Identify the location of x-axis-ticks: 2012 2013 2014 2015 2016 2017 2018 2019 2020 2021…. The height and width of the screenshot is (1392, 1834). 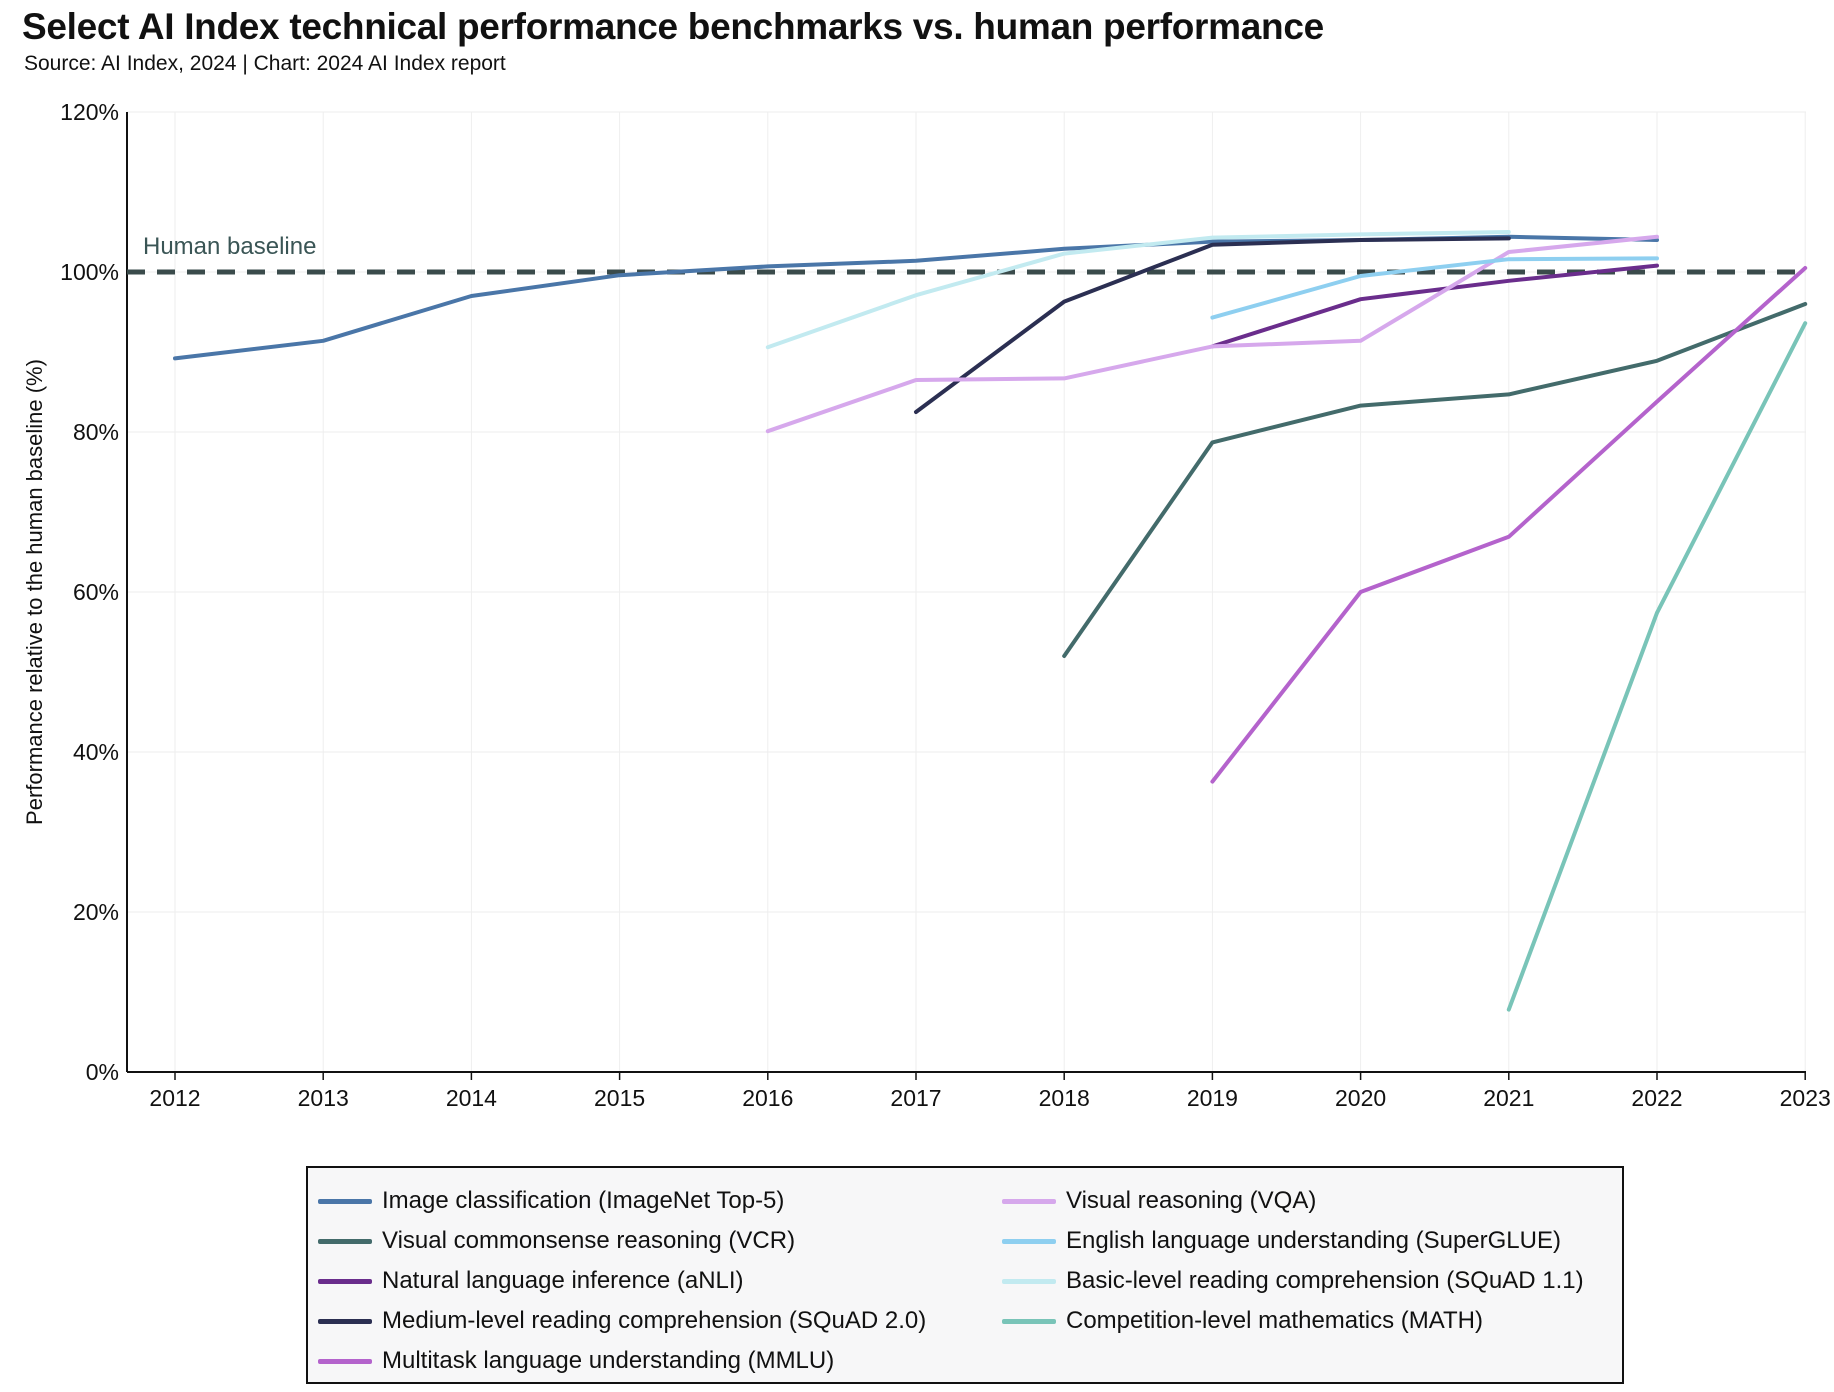
(990, 1091).